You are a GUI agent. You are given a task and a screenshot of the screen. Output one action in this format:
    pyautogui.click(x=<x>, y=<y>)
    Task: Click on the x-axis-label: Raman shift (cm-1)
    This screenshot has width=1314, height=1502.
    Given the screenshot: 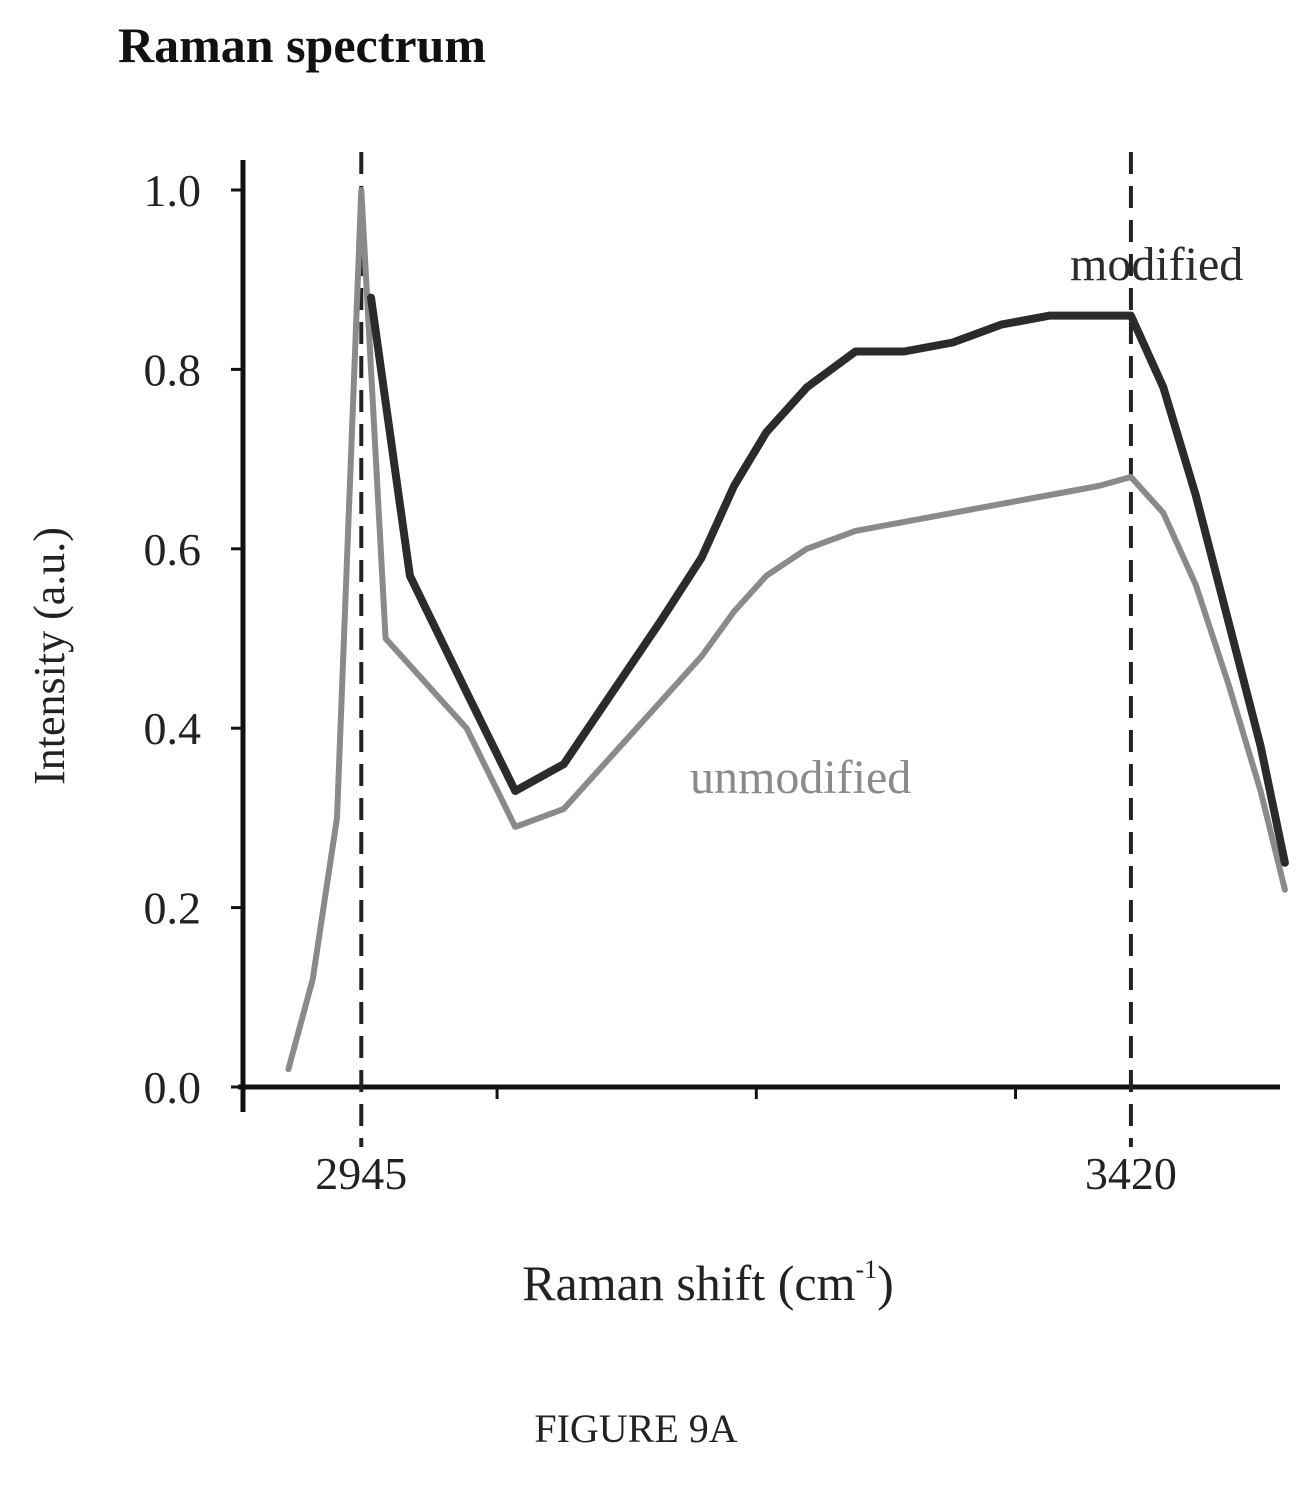 What is the action you would take?
    pyautogui.click(x=708, y=1283)
    